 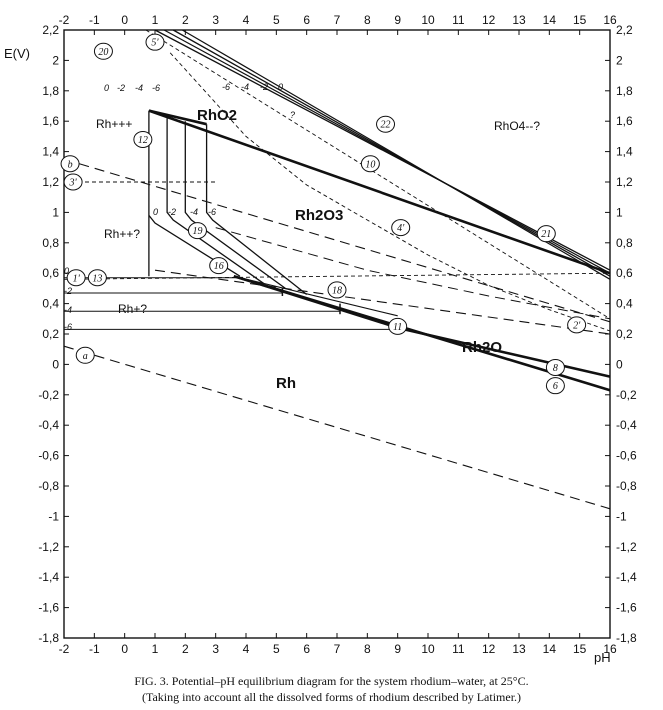 What do you see at coordinates (48, 425) in the screenshot?
I see `y-tick-label-left: -0,4` at bounding box center [48, 425].